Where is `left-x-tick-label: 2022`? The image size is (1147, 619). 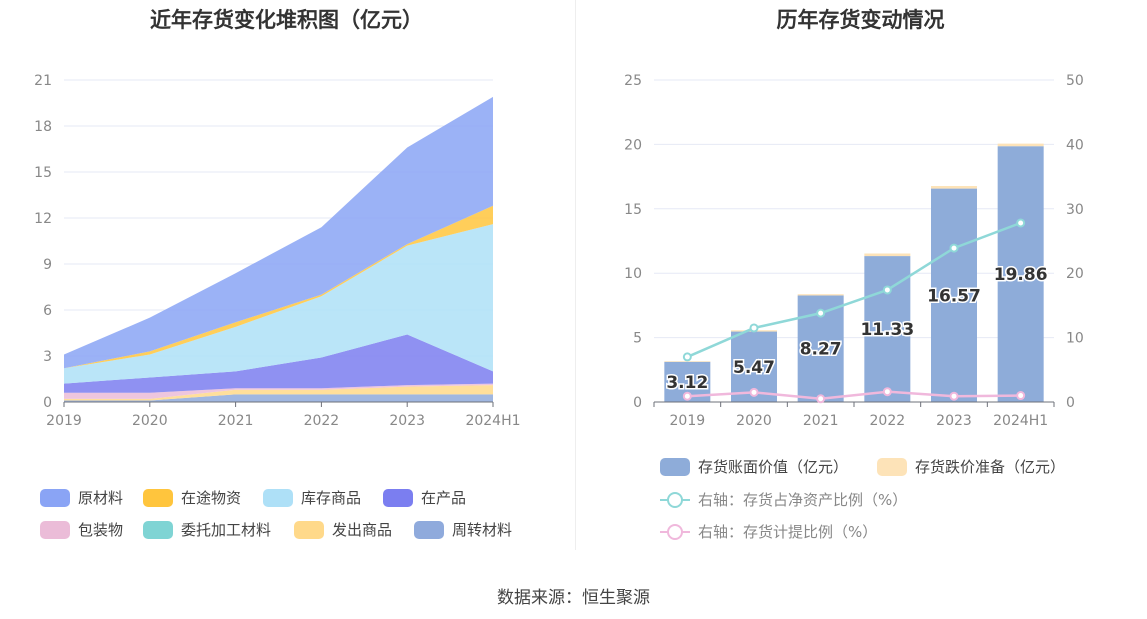
left-x-tick-label: 2022 is located at coordinates (322, 421).